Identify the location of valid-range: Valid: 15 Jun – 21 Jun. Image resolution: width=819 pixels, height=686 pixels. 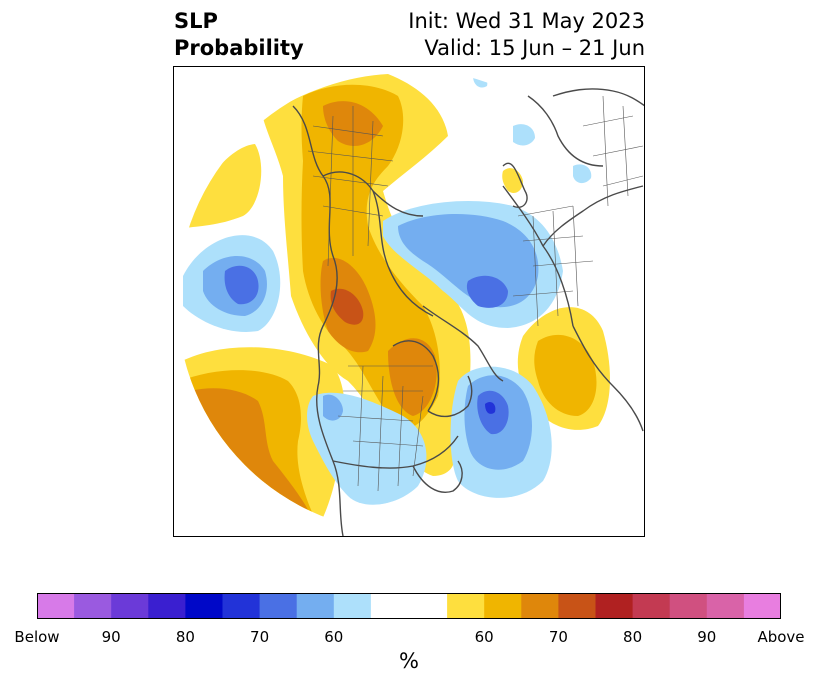
(534, 48).